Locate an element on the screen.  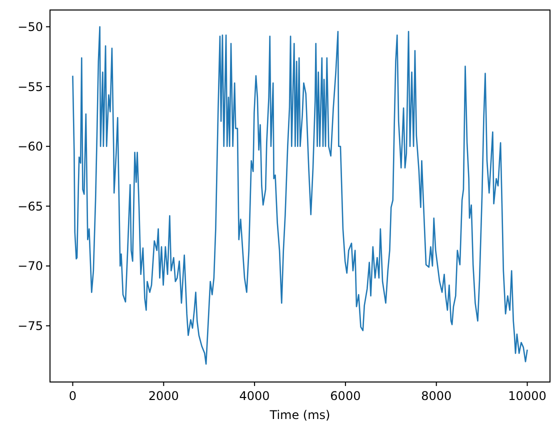
y-tick-label: −70 is located at coordinates (30, 266).